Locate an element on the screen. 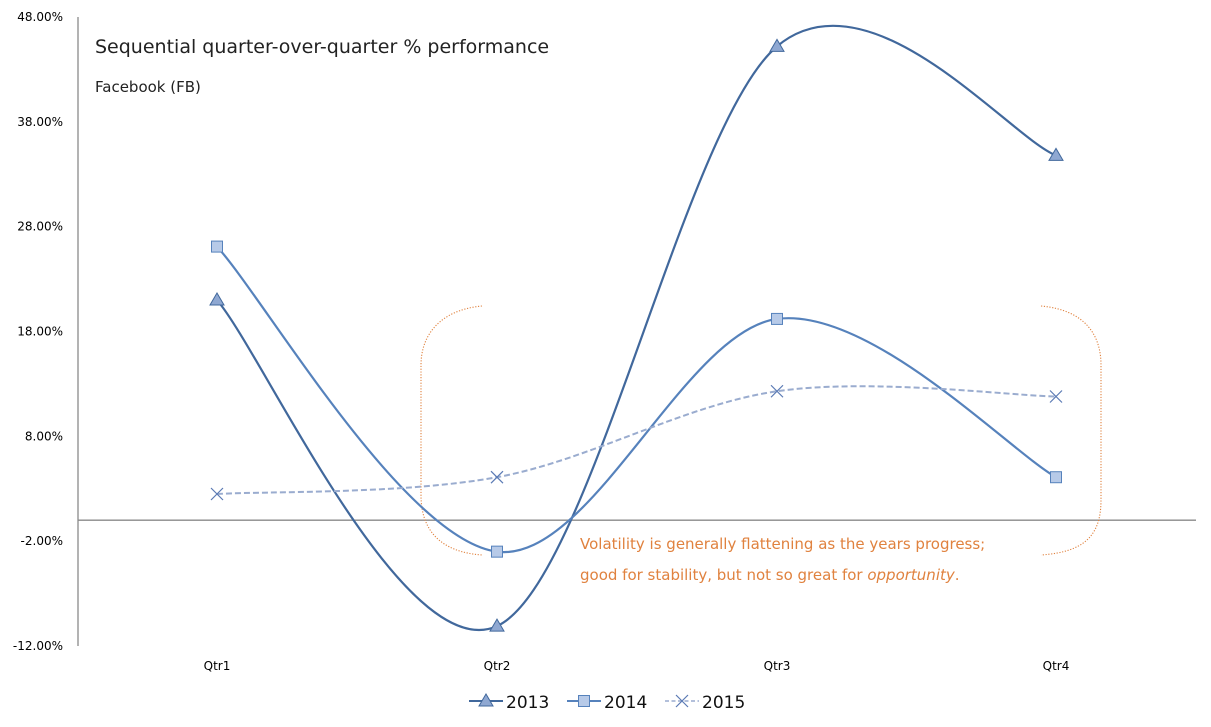 Image resolution: width=1211 pixels, height=727 pixels. y-tick-label: 28.00% is located at coordinates (40, 227).